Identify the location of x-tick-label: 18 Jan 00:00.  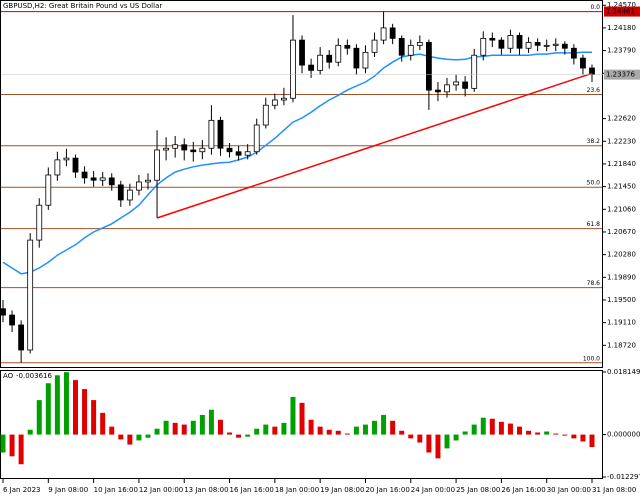
(297, 490).